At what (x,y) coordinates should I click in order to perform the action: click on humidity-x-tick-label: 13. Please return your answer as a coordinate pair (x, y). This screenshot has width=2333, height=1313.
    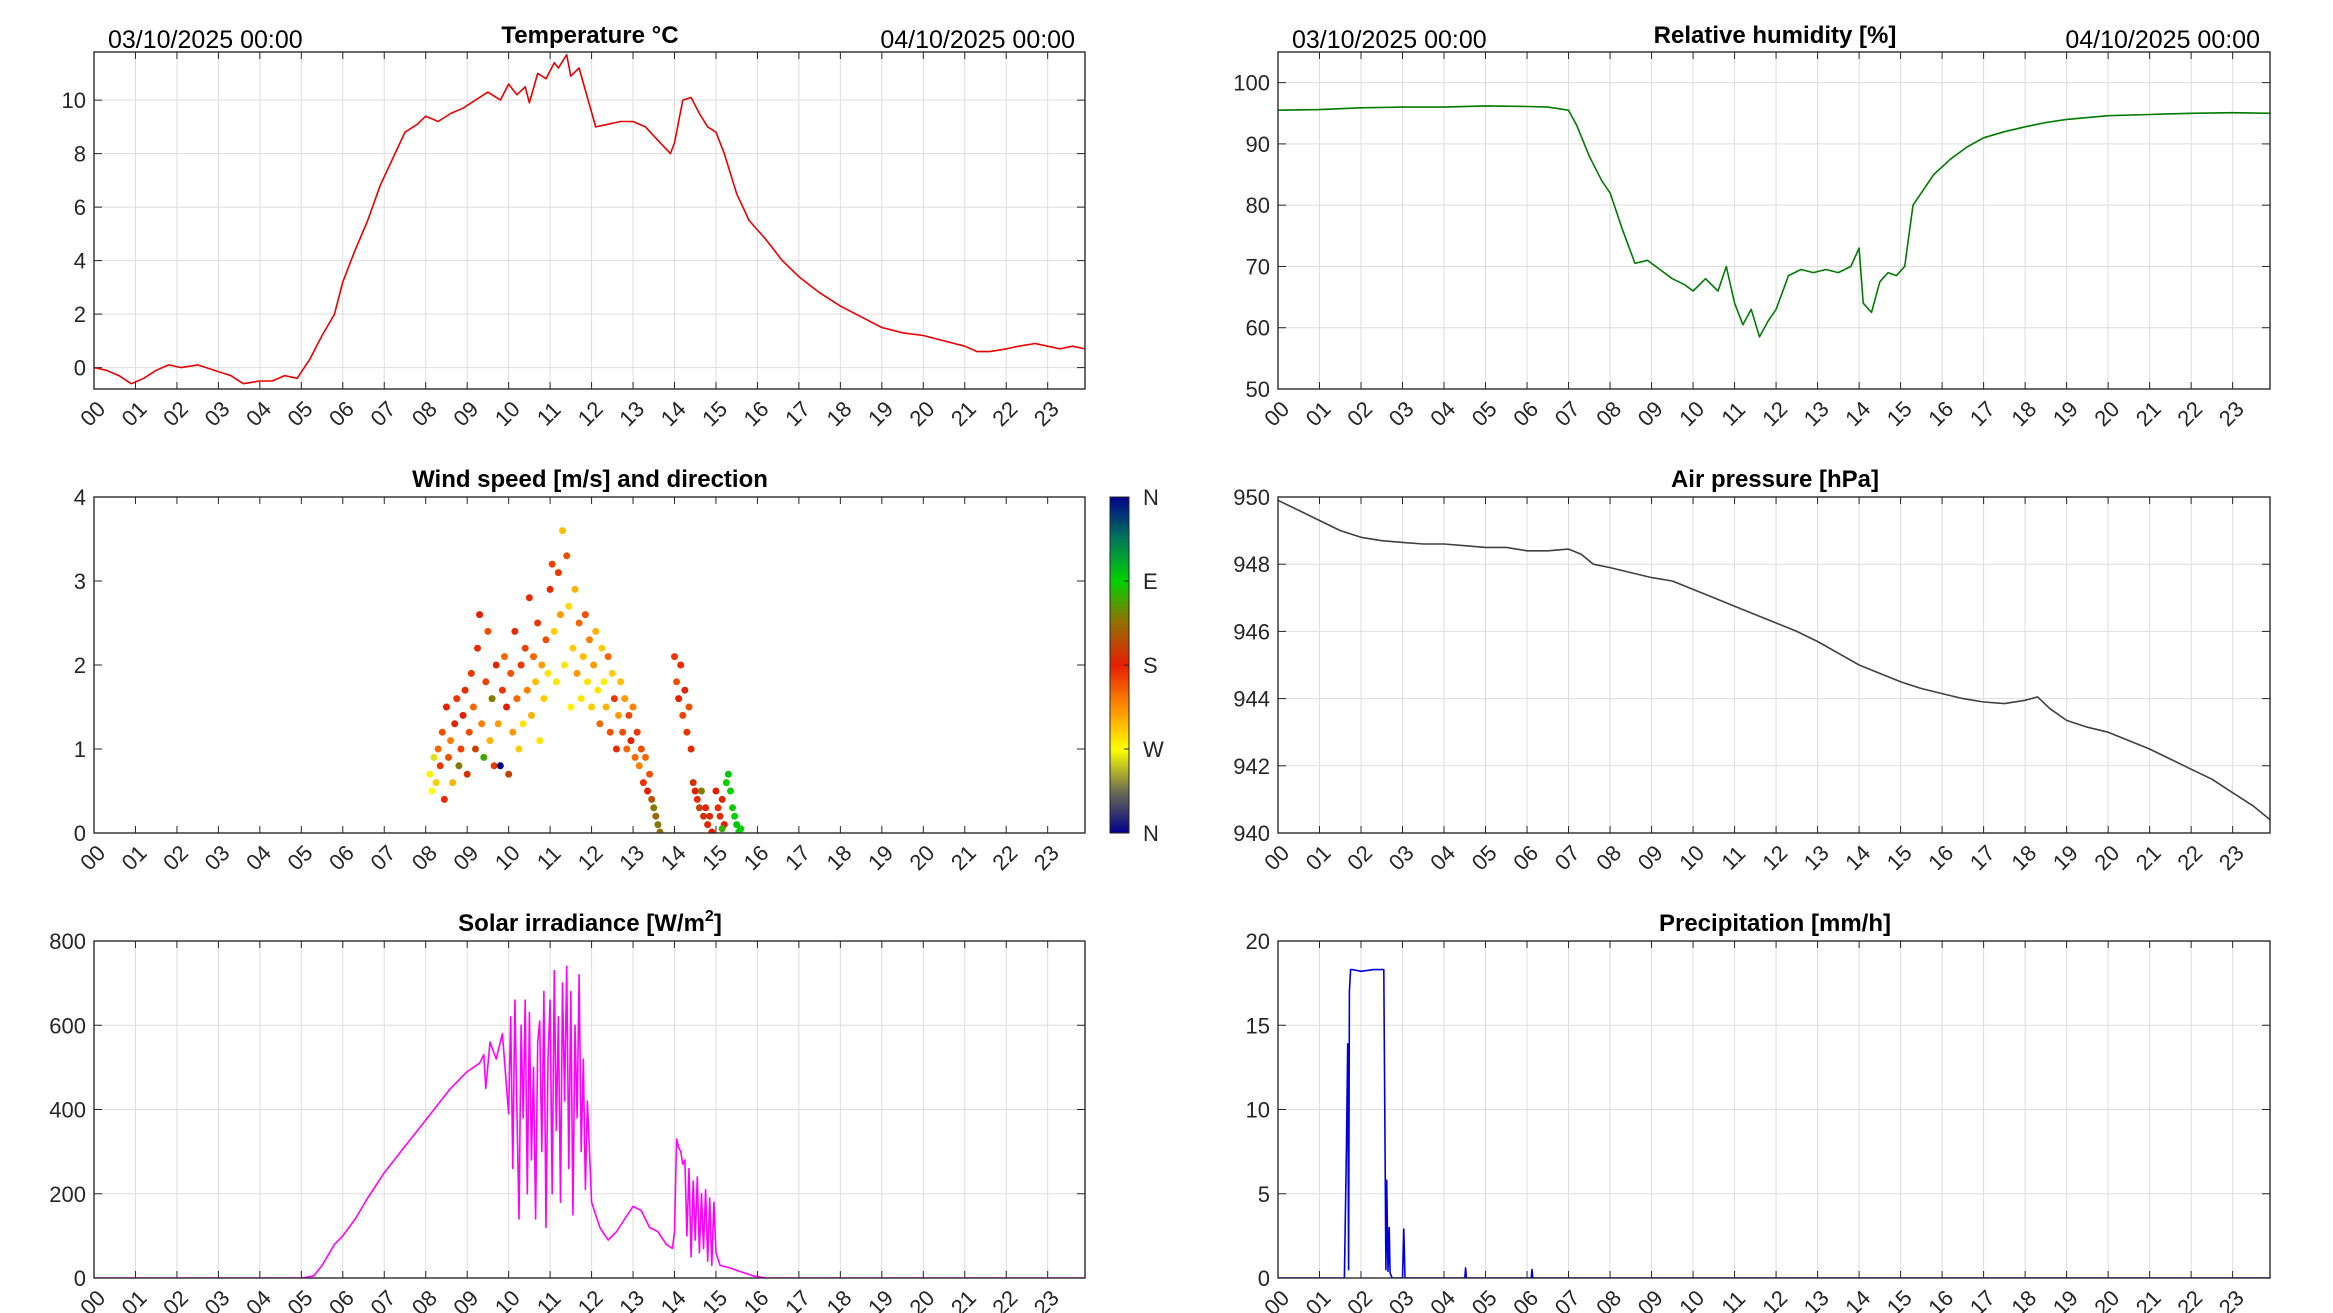
    Looking at the image, I should click on (1816, 413).